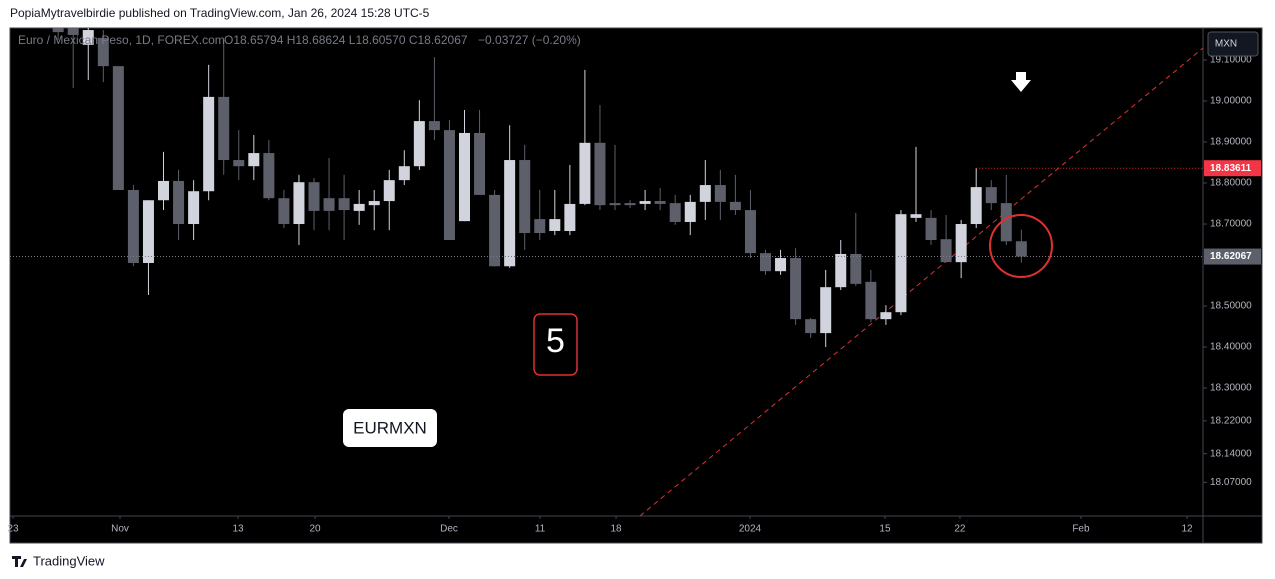 The height and width of the screenshot is (579, 1275). What do you see at coordinates (238, 529) in the screenshot?
I see `x-tick-label: 13` at bounding box center [238, 529].